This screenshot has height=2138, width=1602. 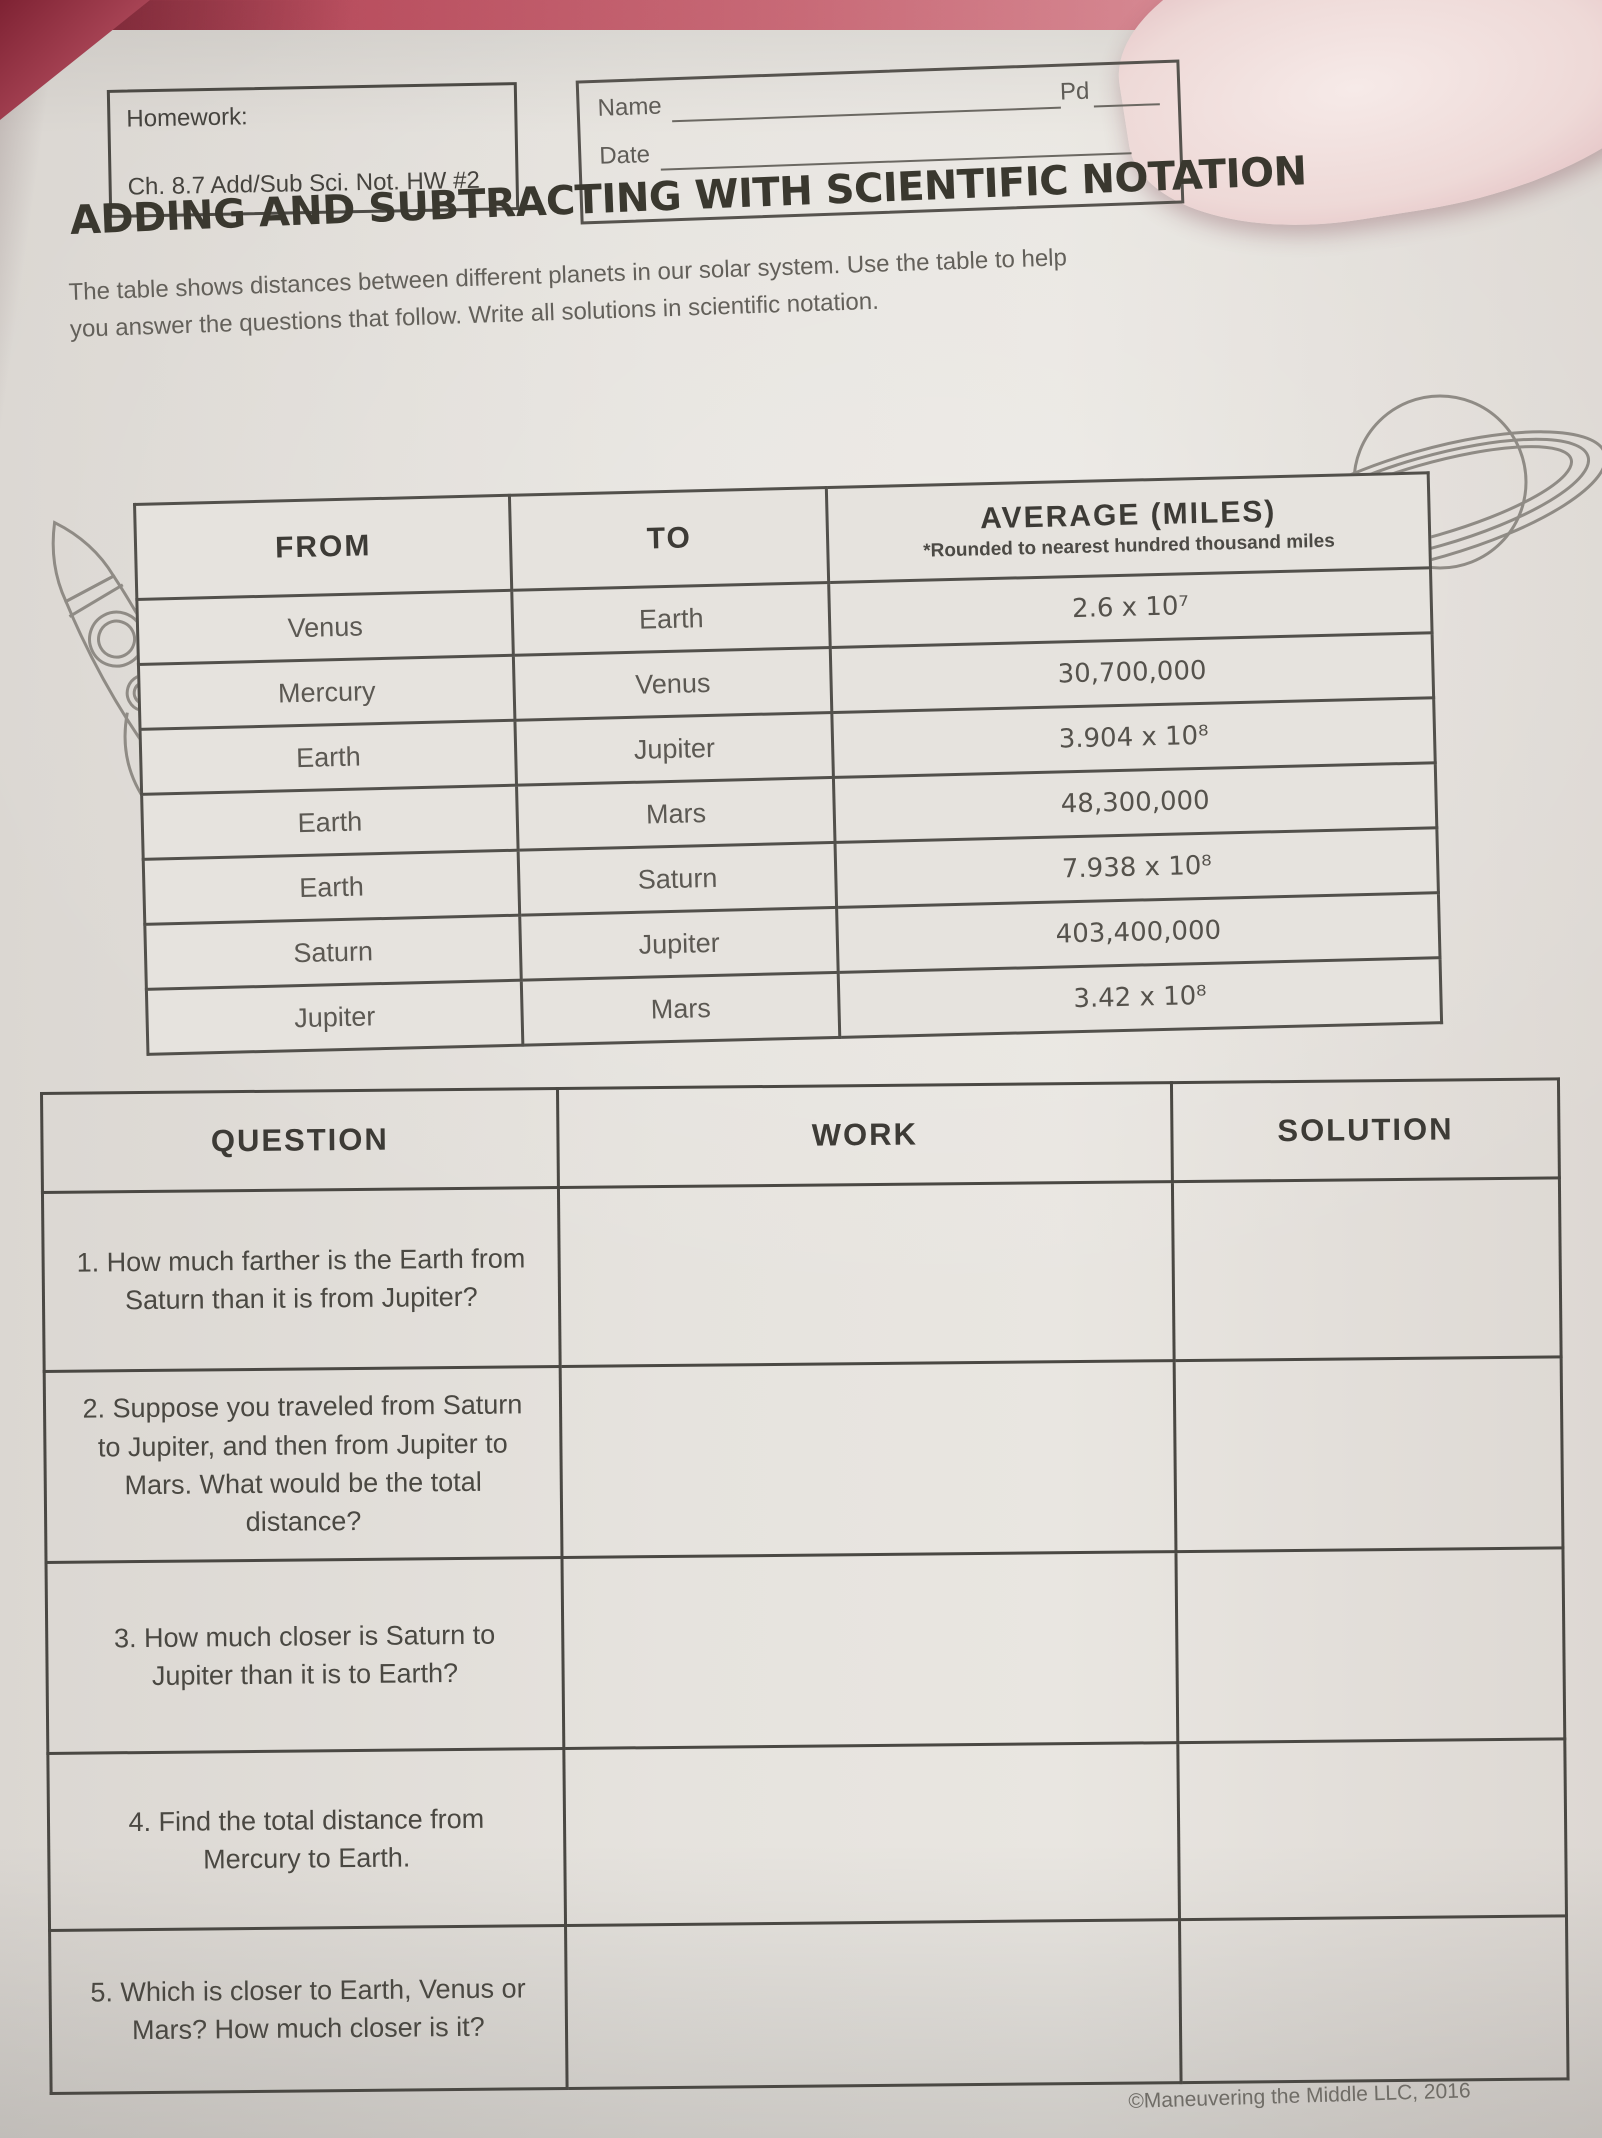 I want to click on to-cell: Earth, so click(x=671, y=619).